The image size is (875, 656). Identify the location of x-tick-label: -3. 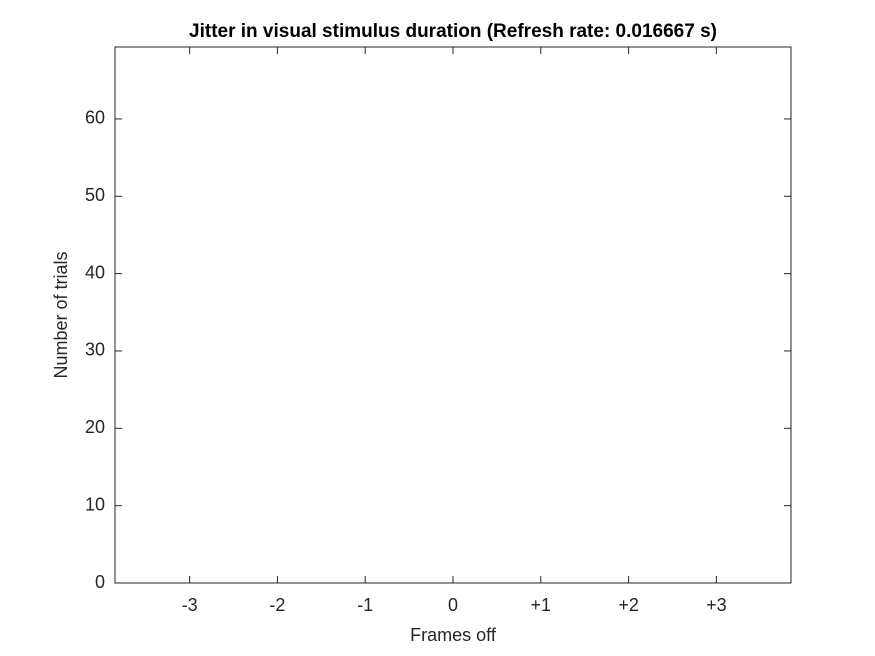
(190, 605).